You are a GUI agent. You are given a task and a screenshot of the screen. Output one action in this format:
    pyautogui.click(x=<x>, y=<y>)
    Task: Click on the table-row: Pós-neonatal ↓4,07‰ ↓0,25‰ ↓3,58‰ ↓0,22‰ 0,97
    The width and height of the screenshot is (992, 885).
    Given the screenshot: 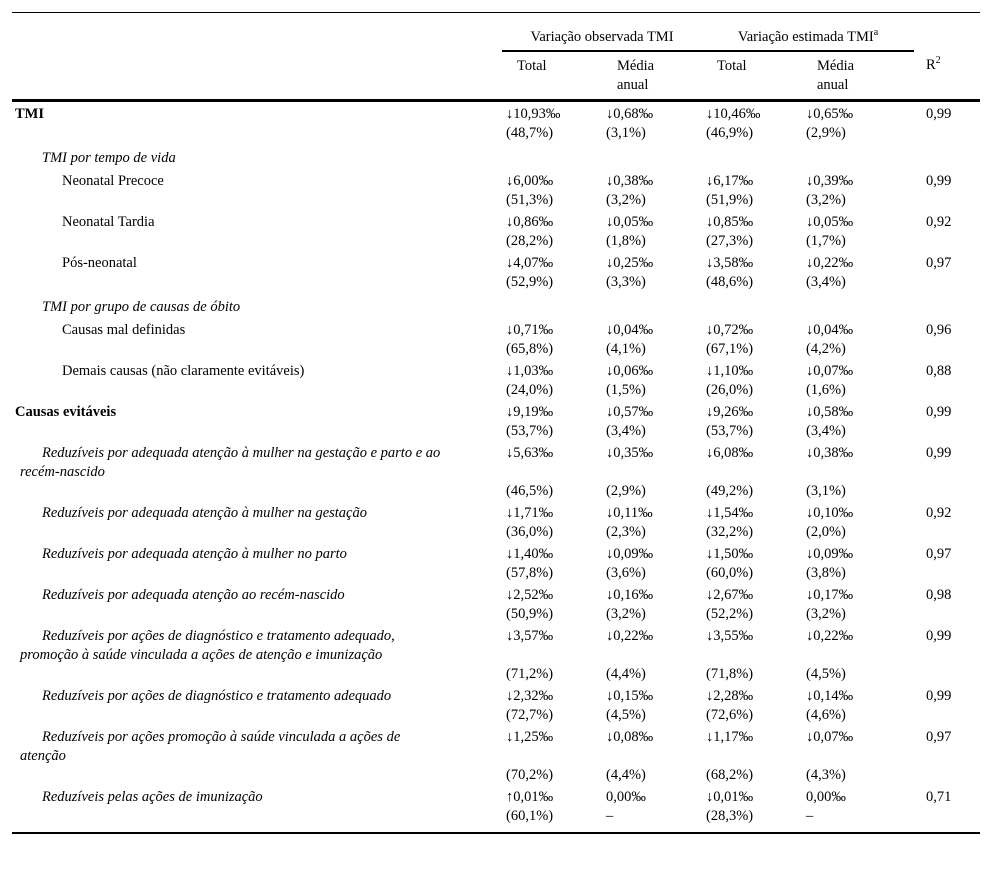 What is the action you would take?
    pyautogui.click(x=496, y=262)
    